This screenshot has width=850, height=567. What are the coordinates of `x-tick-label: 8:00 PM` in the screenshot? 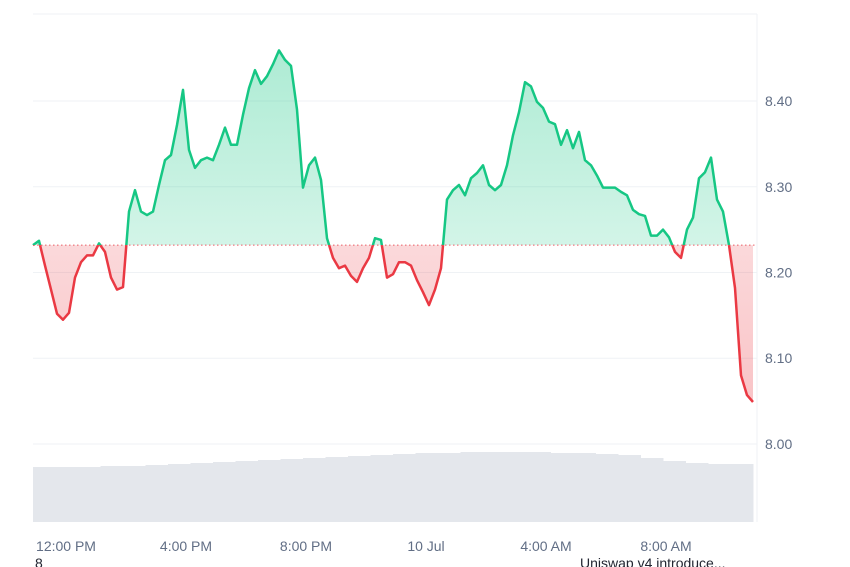 It's located at (306, 546).